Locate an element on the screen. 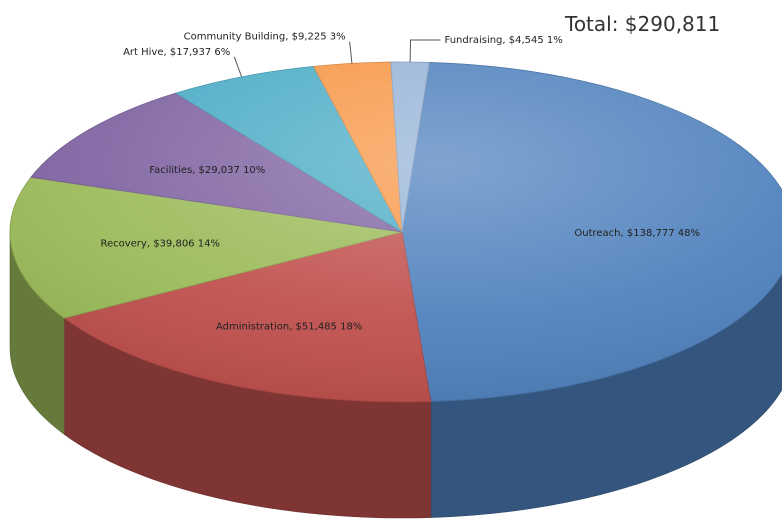 The image size is (782, 520). data-label-art-hive: Art Hive, $17,937 6% is located at coordinates (176, 52).